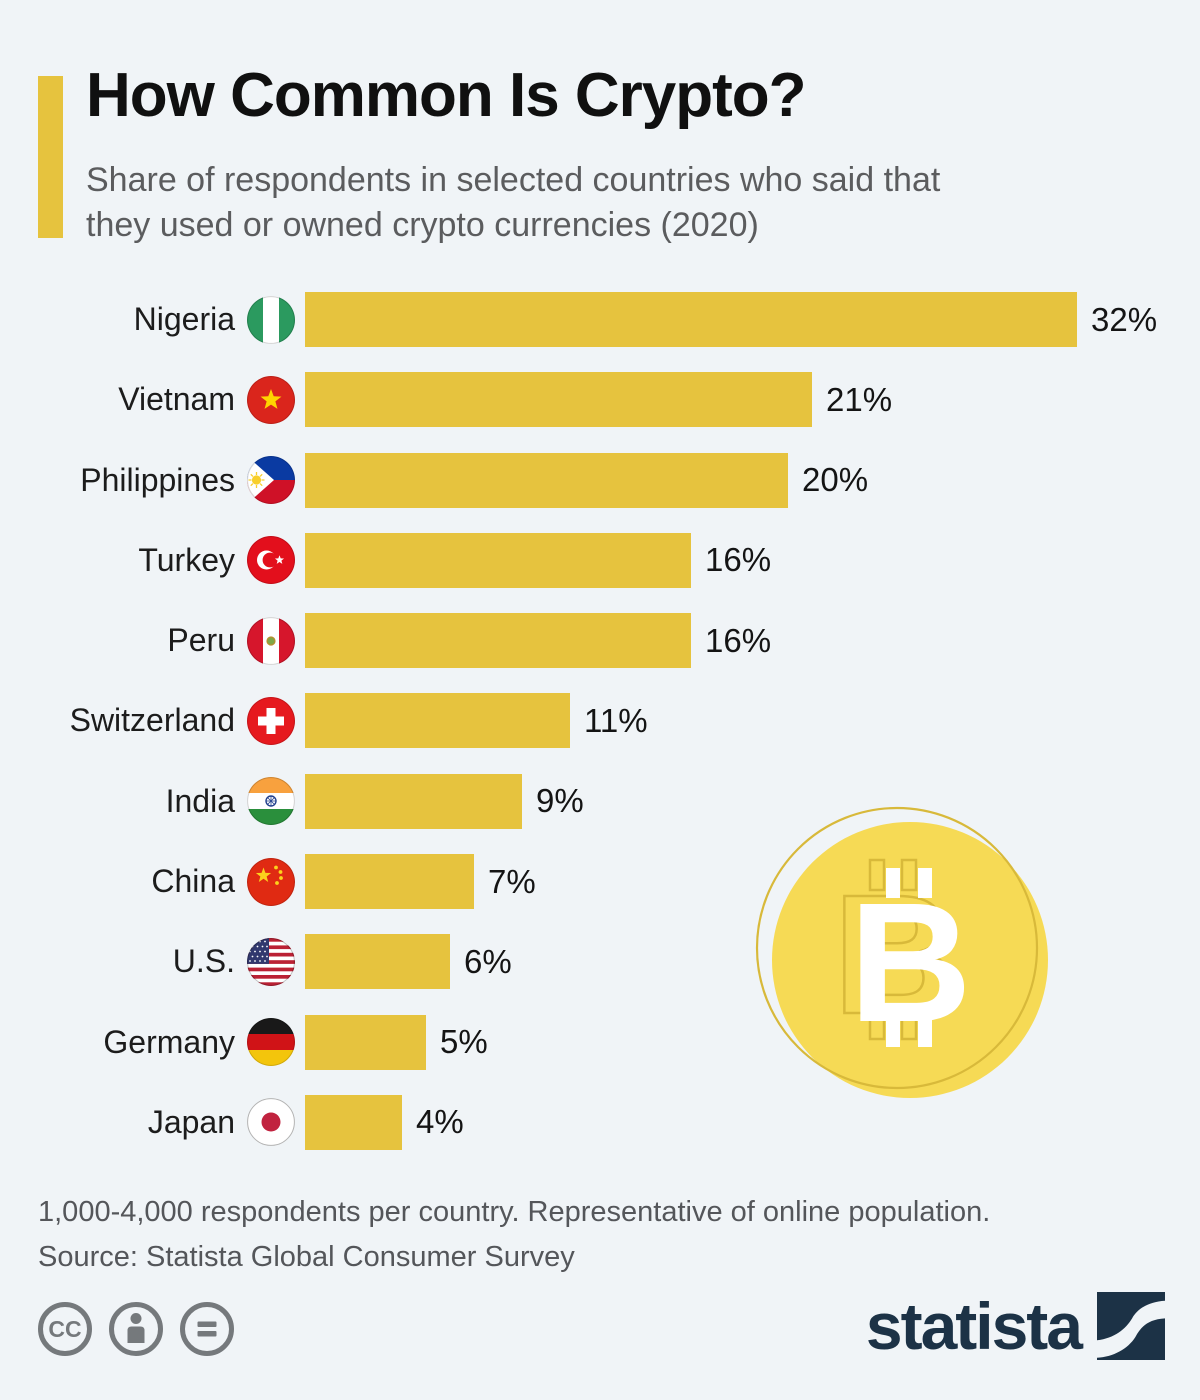 This screenshot has height=1400, width=1200. Describe the element at coordinates (207, 1329) in the screenshot. I see `nd-equals-icon` at that location.